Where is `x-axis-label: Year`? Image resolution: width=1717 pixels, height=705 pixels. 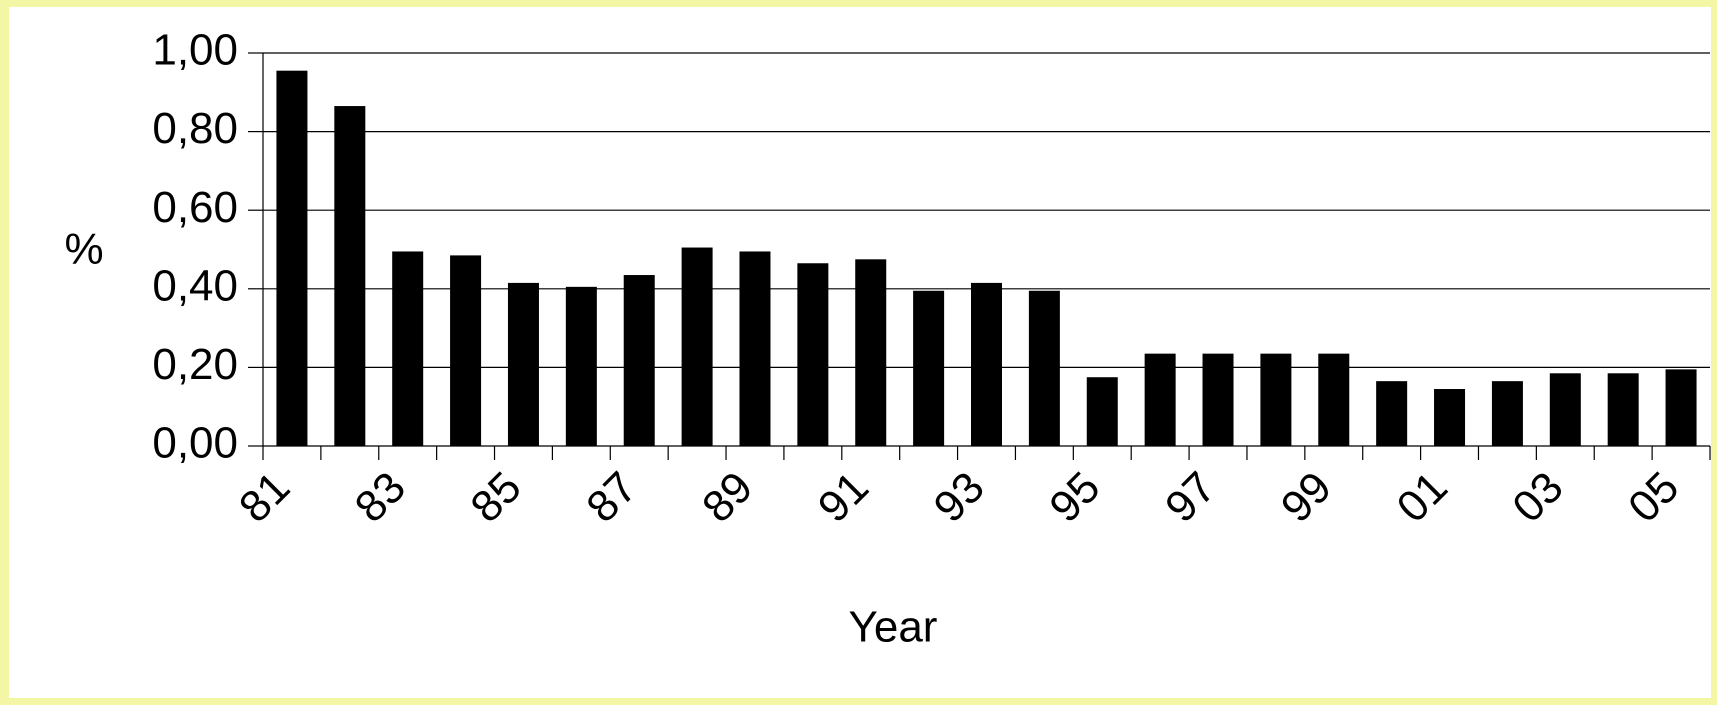 x-axis-label: Year is located at coordinates (893, 627).